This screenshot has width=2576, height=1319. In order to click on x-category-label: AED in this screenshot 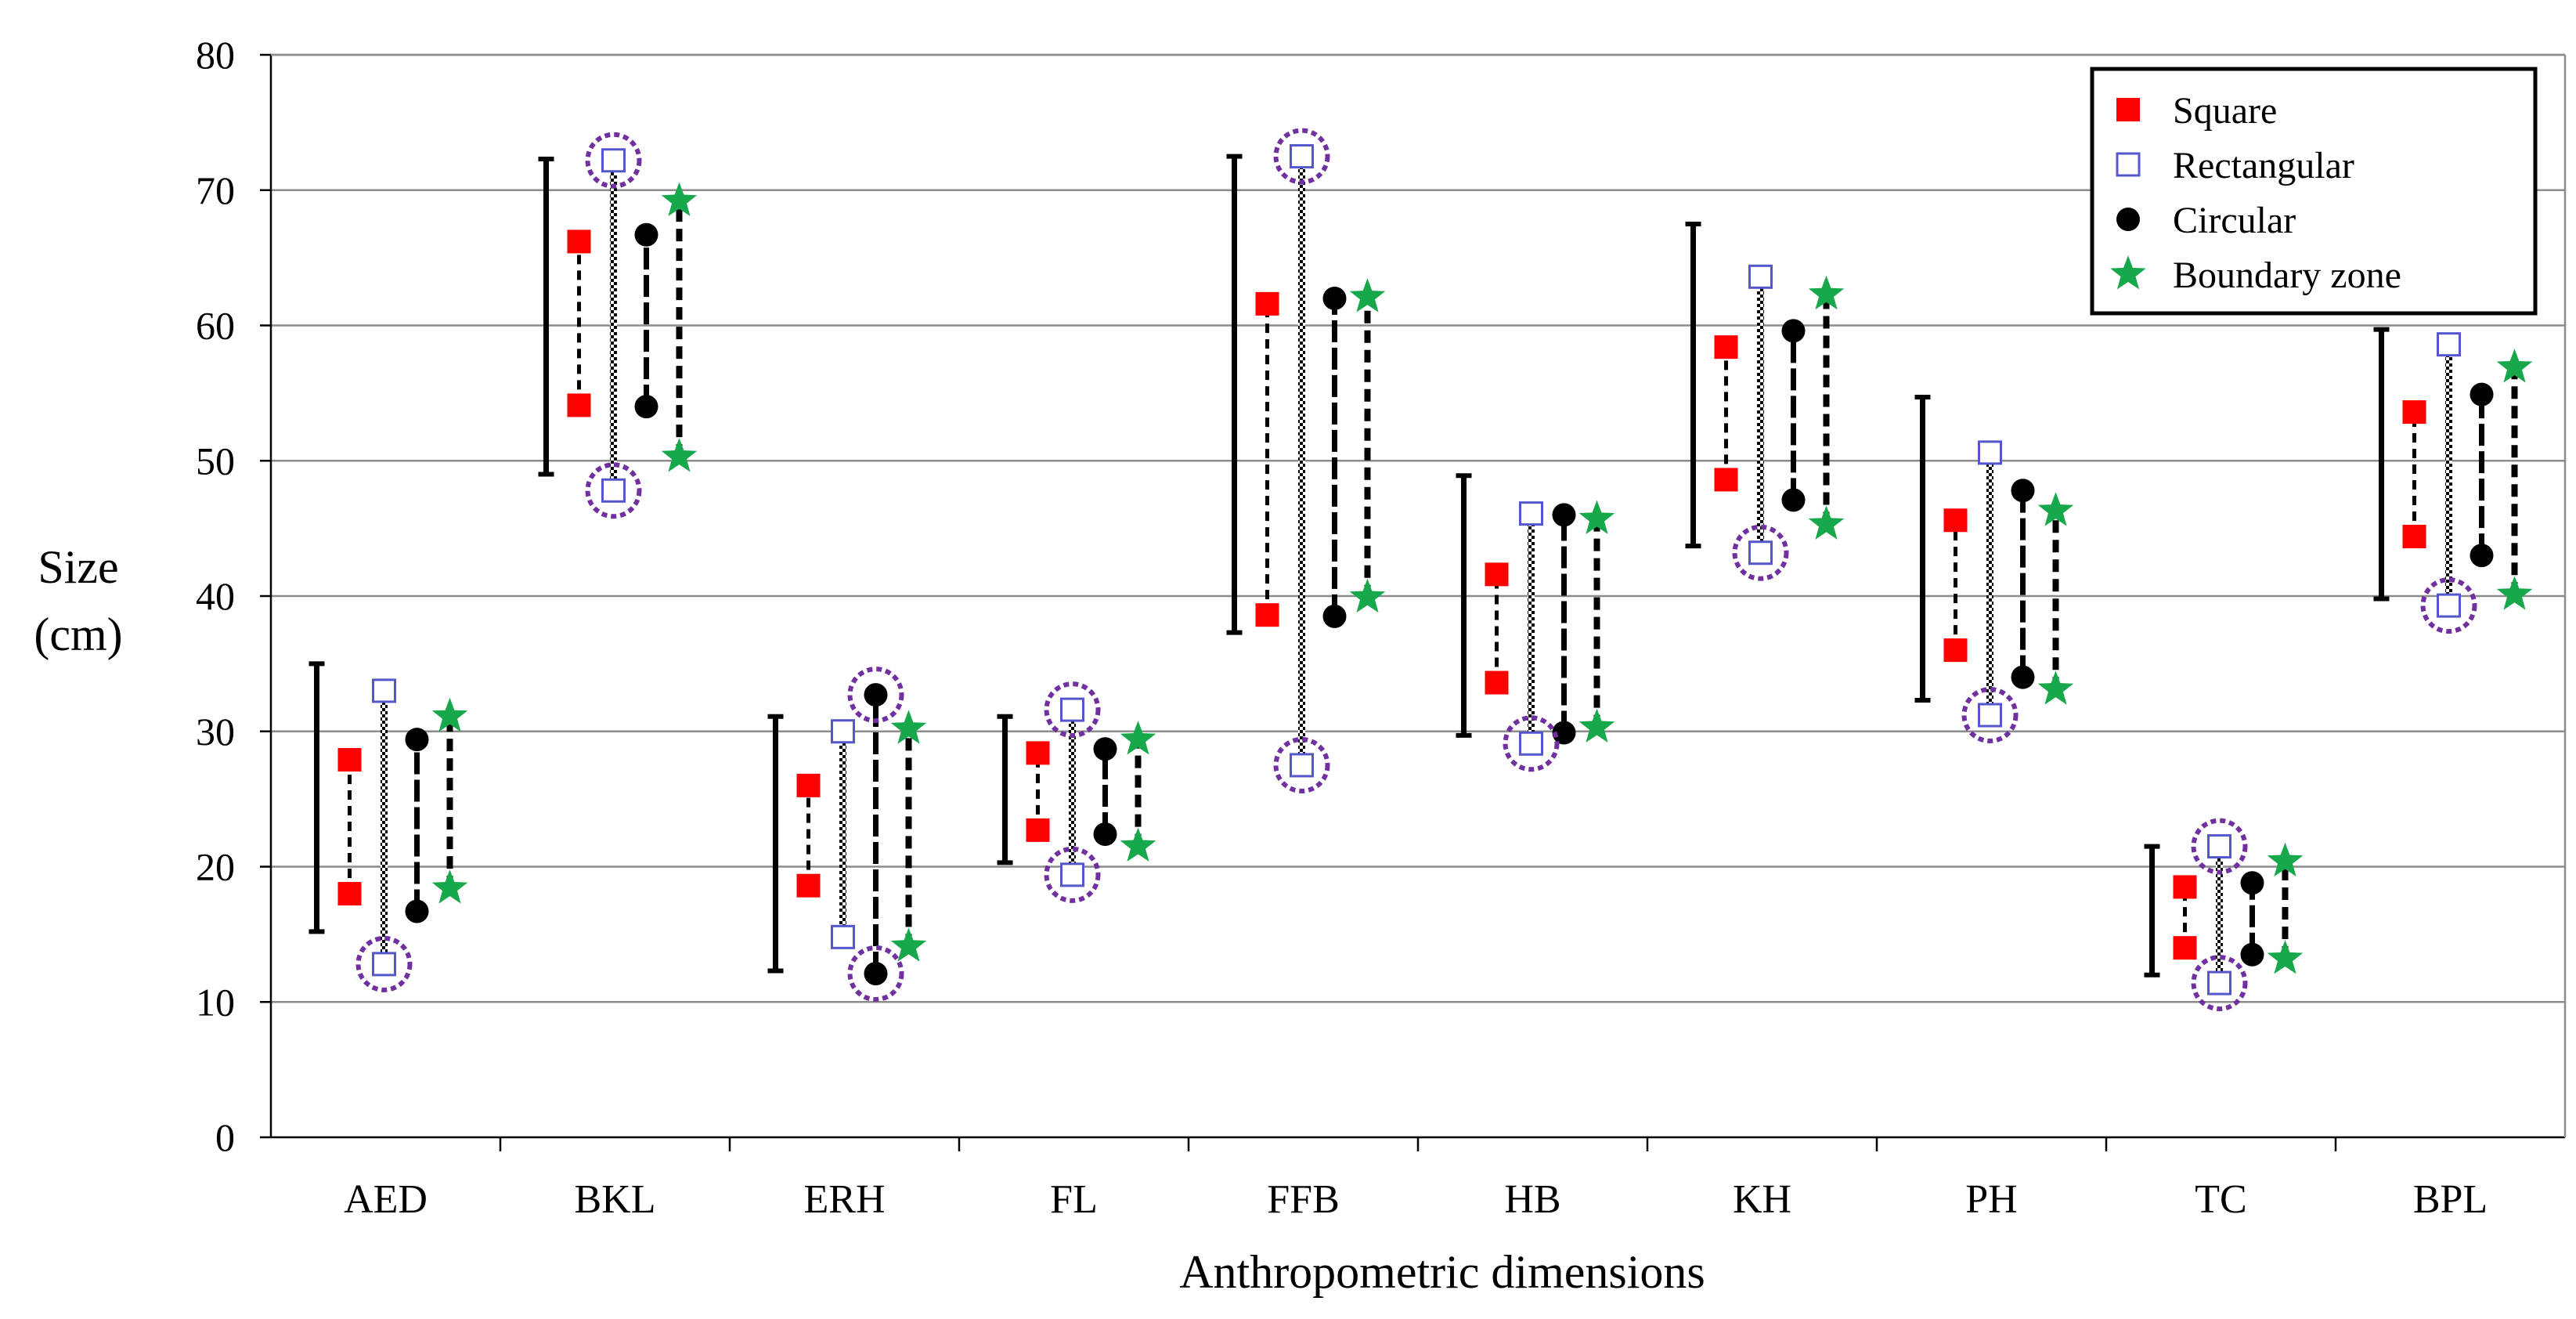, I will do `click(386, 1199)`.